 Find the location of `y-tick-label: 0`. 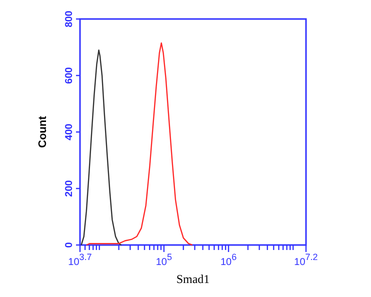

y-tick-label: 0 is located at coordinates (69, 245).